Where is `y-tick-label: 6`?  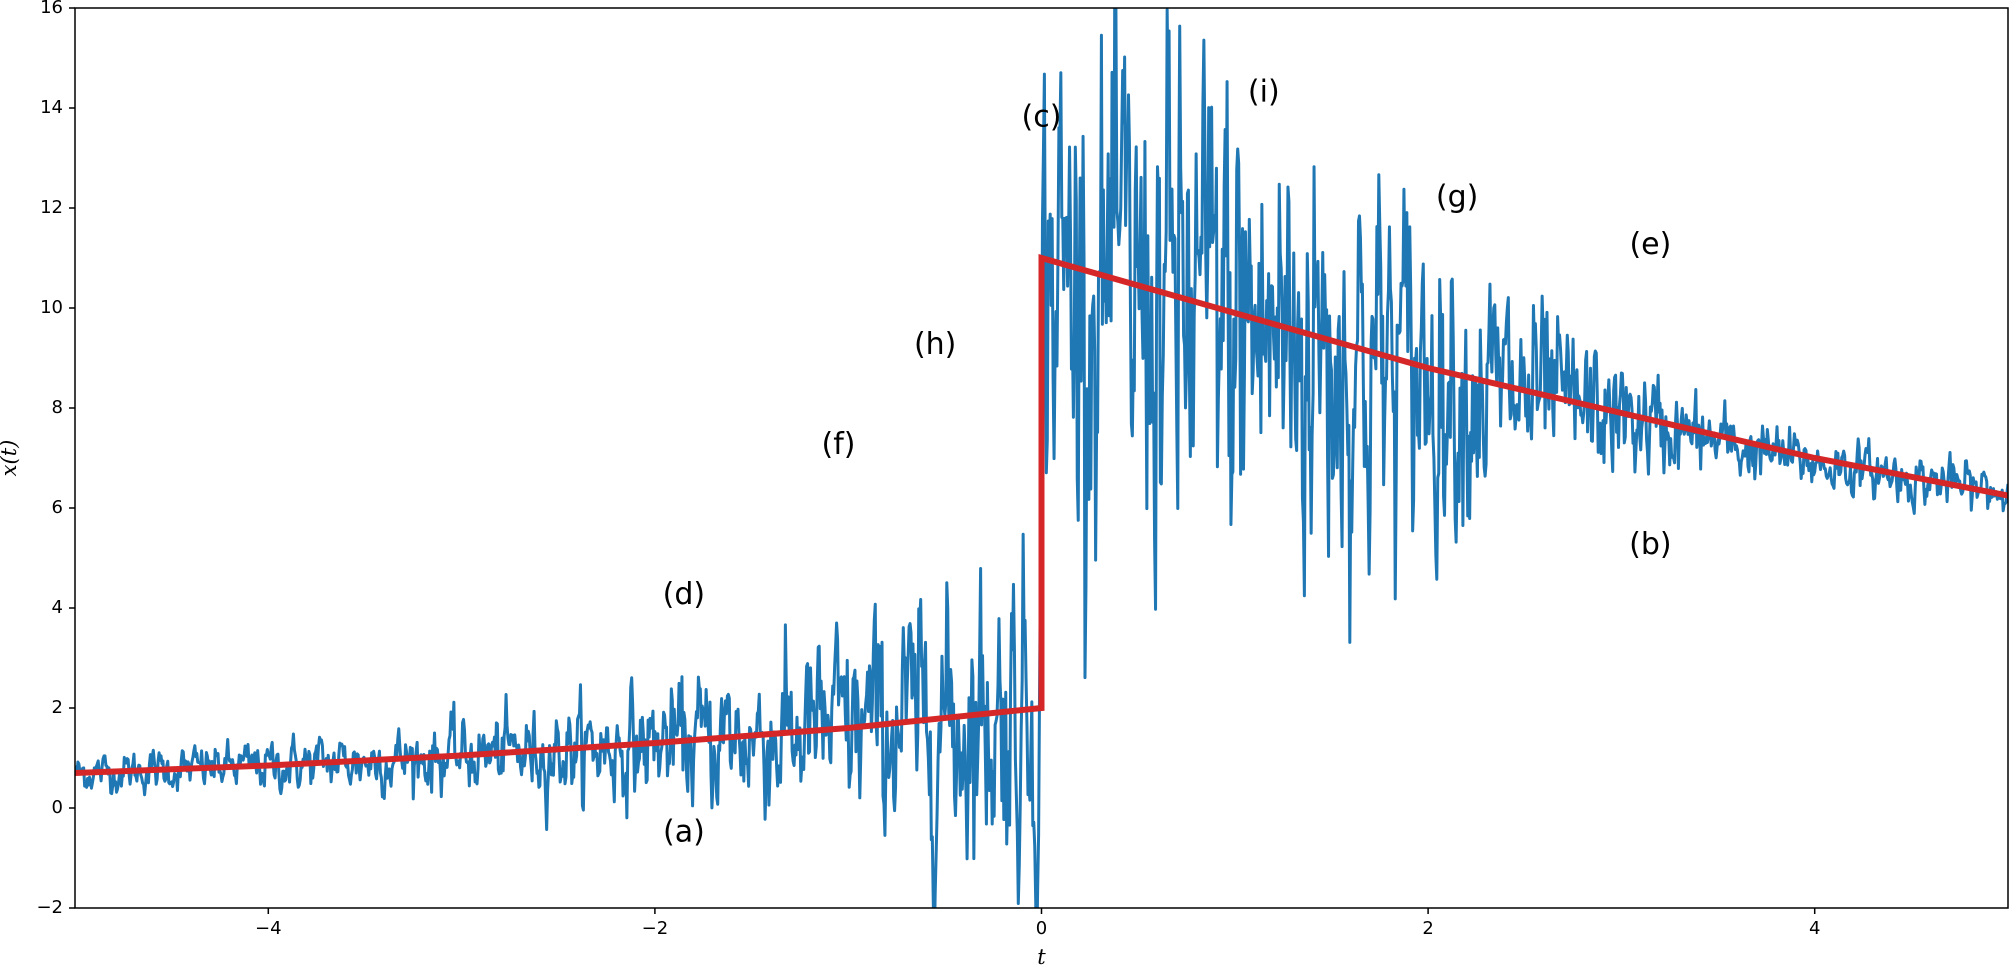 y-tick-label: 6 is located at coordinates (57, 507).